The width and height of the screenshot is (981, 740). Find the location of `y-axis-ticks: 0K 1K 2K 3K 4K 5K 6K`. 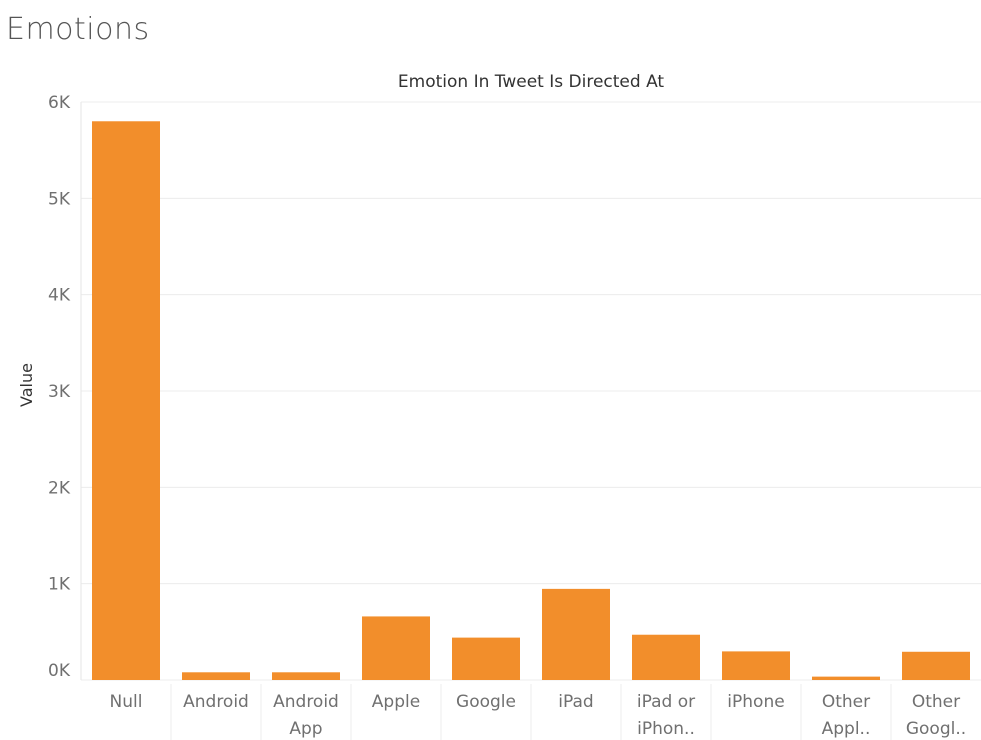

y-axis-ticks: 0K 1K 2K 3K 4K 5K 6K is located at coordinates (59, 387).